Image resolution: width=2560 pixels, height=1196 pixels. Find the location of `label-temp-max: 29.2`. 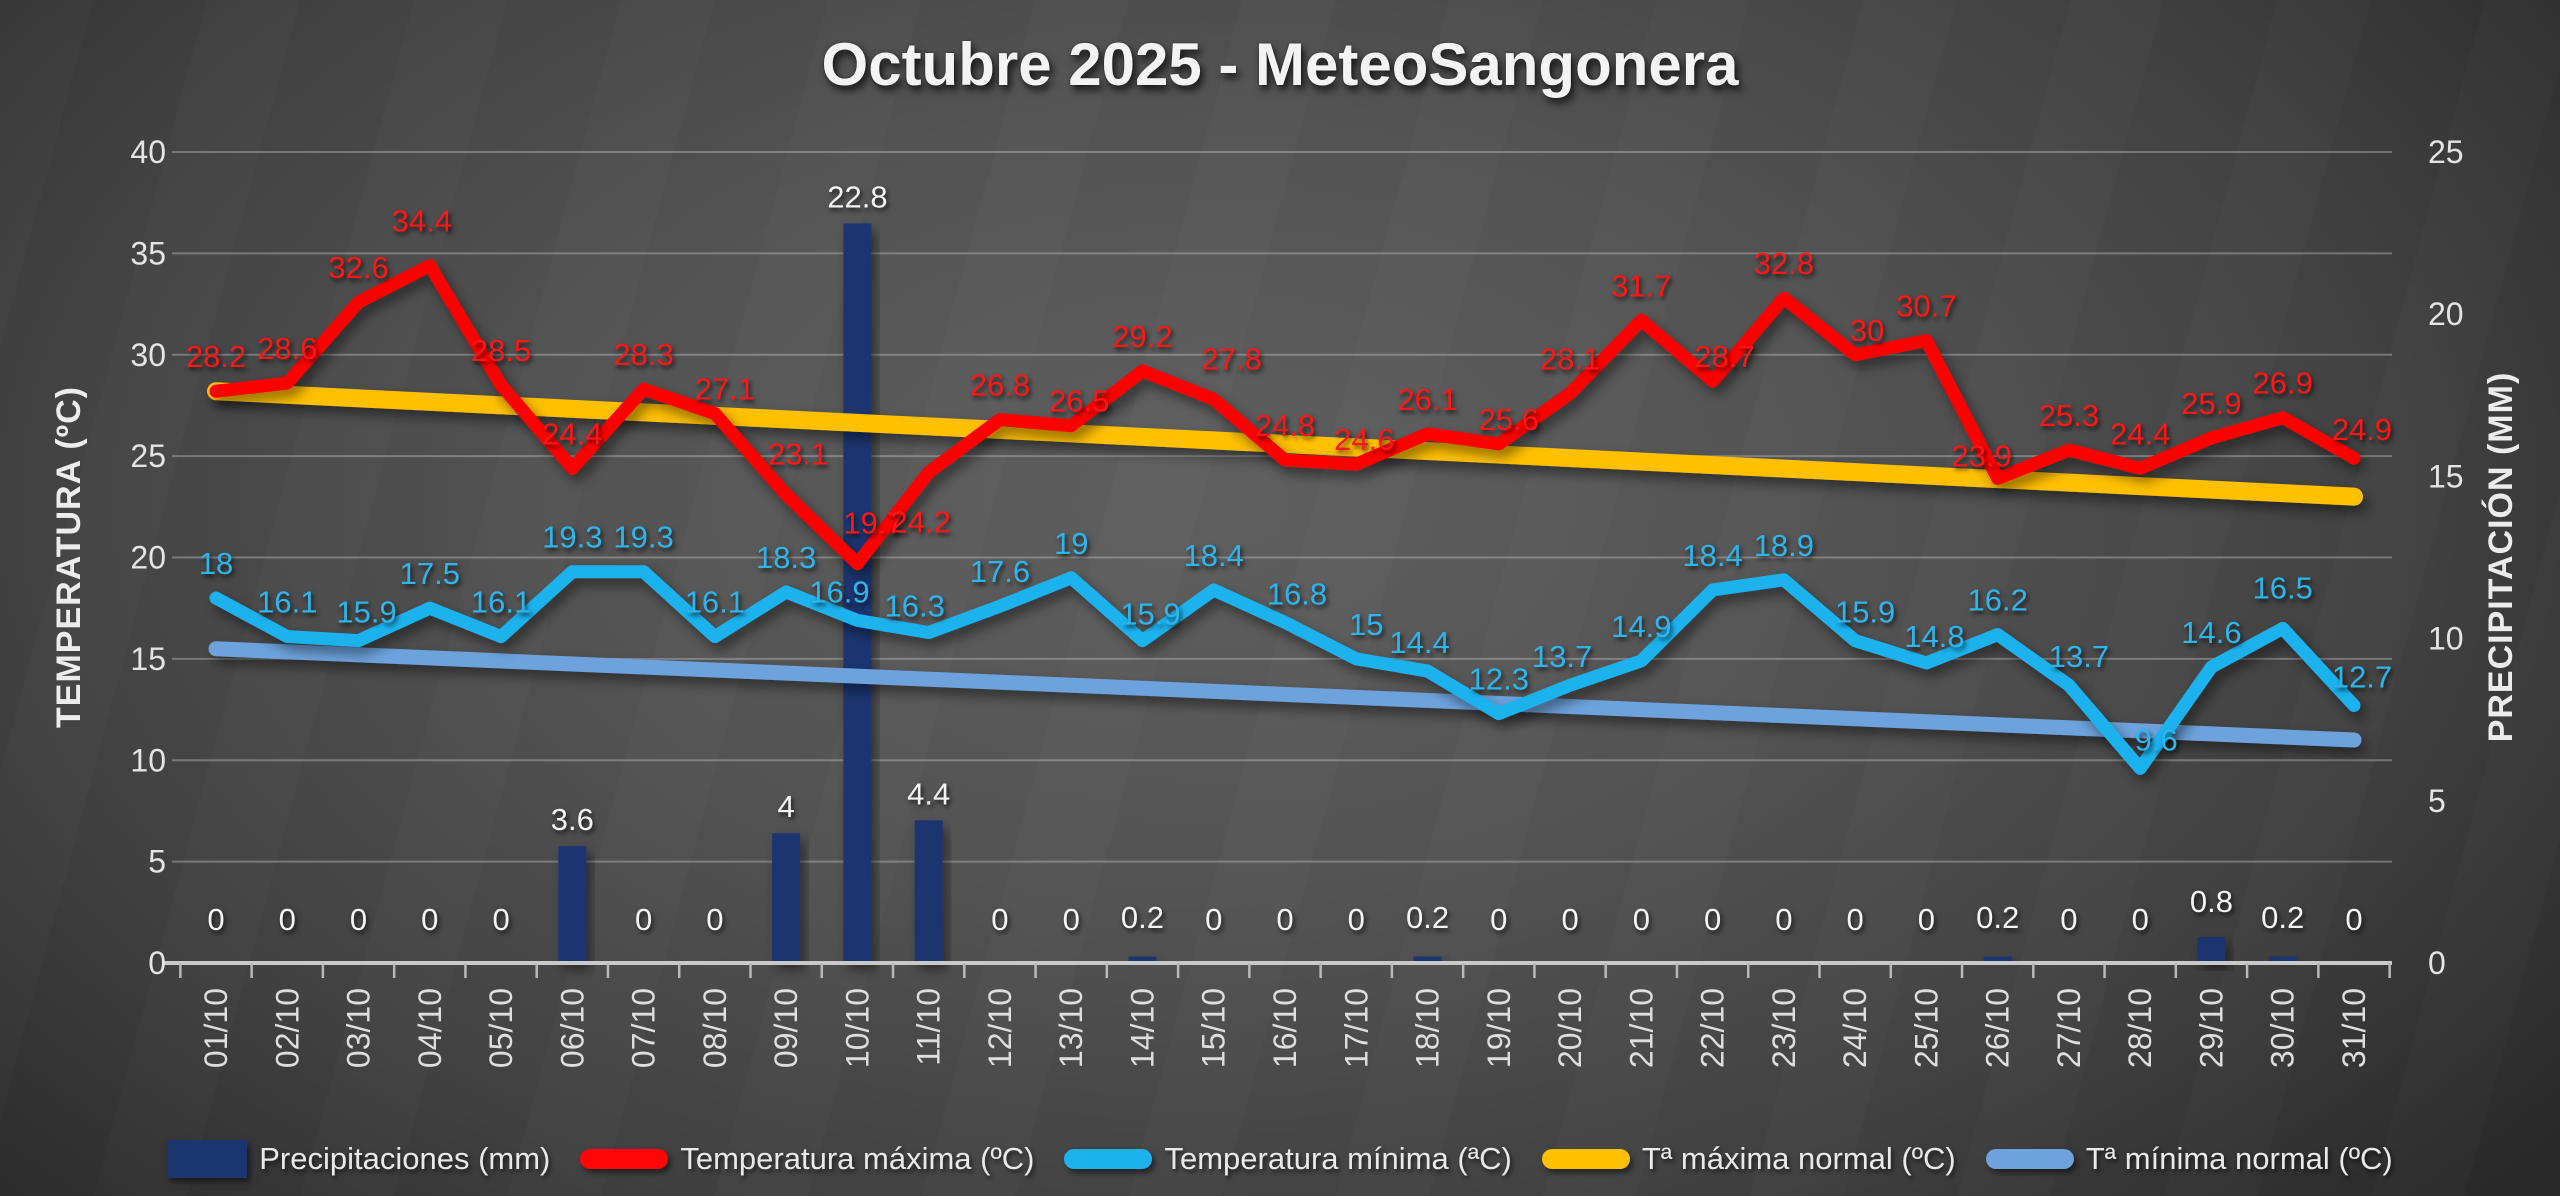

label-temp-max: 29.2 is located at coordinates (1142, 336).